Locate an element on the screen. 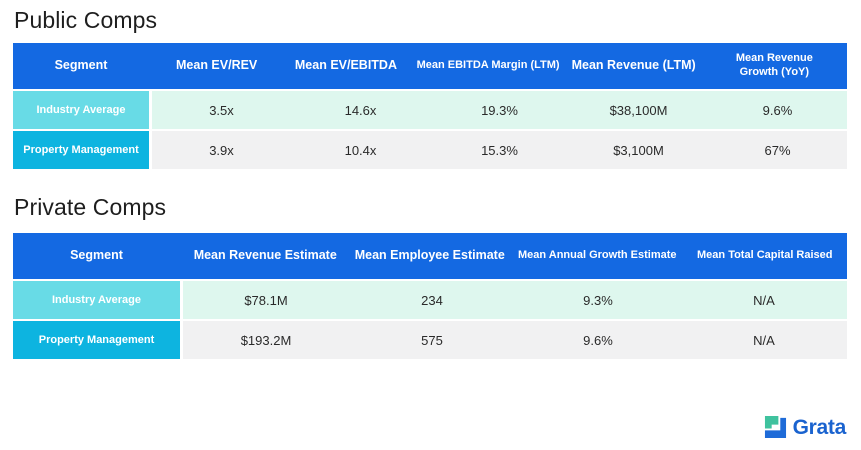  private-table-row-property-management: Property Management $193.2M 575 9.6% N/A is located at coordinates (430, 340).